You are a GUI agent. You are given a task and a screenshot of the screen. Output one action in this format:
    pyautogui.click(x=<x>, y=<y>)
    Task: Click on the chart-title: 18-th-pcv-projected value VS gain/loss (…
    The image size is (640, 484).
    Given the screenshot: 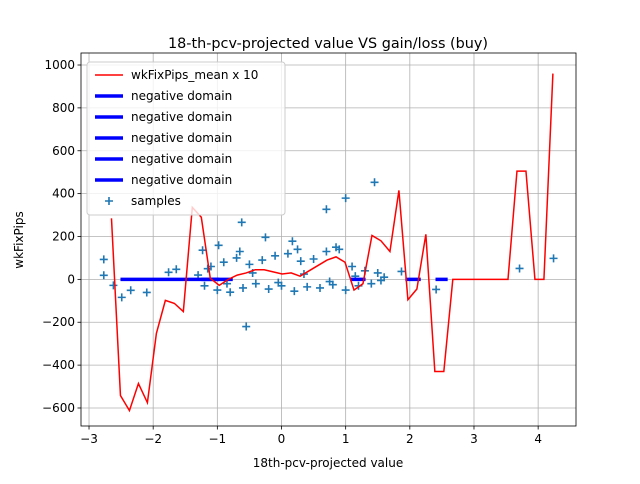 What is the action you would take?
    pyautogui.click(x=328, y=44)
    